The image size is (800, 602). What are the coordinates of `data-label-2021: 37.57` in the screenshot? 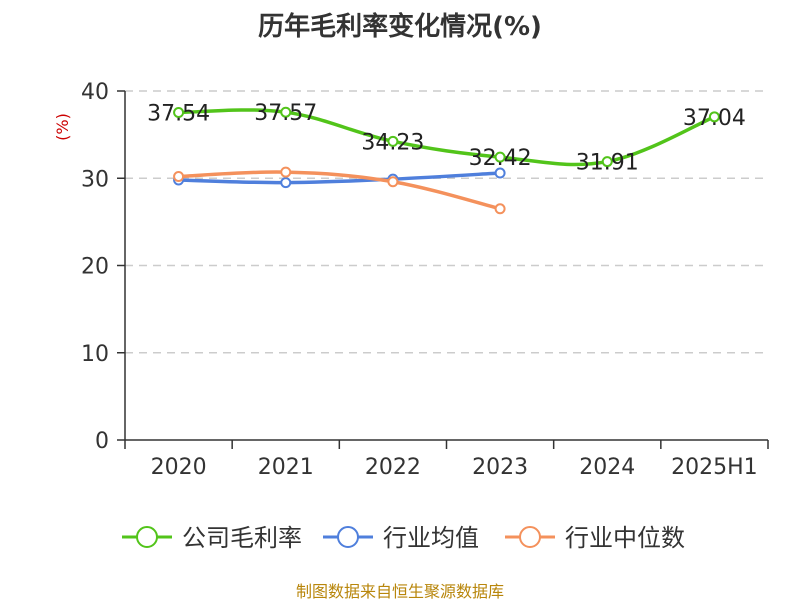 It's located at (285, 113).